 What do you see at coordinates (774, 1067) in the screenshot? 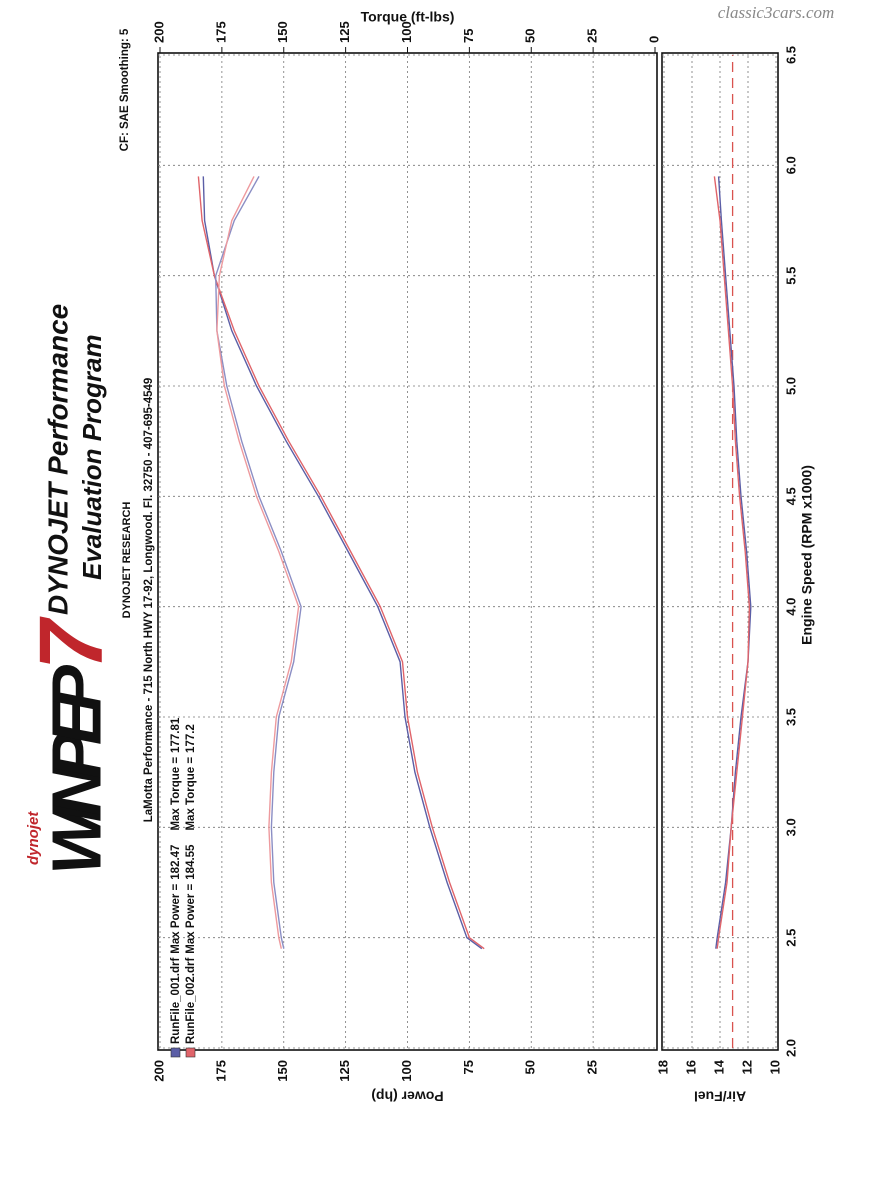
I see `y-tick-label: 10` at bounding box center [774, 1067].